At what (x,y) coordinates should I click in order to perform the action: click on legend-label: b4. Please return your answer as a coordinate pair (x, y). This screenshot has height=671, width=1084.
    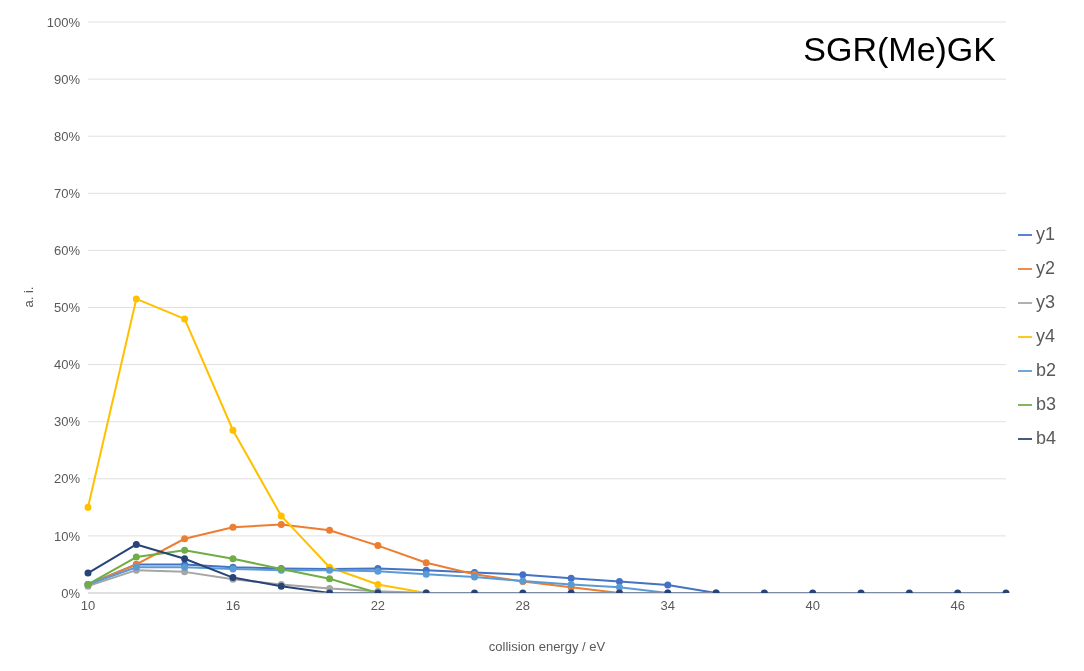
    Looking at the image, I should click on (1045, 437).